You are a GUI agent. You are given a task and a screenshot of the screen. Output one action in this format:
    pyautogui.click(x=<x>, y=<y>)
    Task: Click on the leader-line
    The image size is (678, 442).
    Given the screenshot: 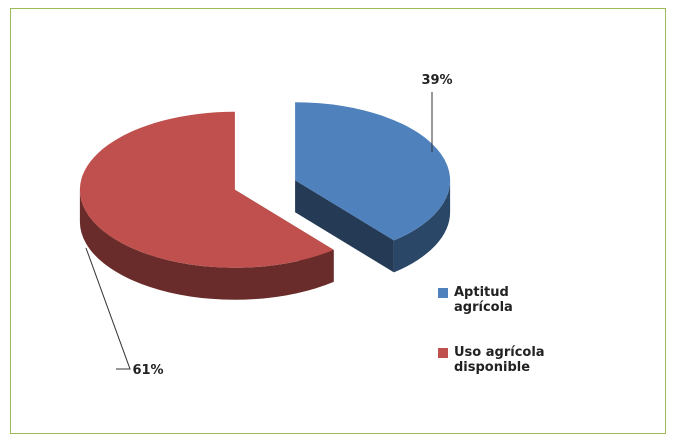 What is the action you would take?
    pyautogui.click(x=108, y=308)
    